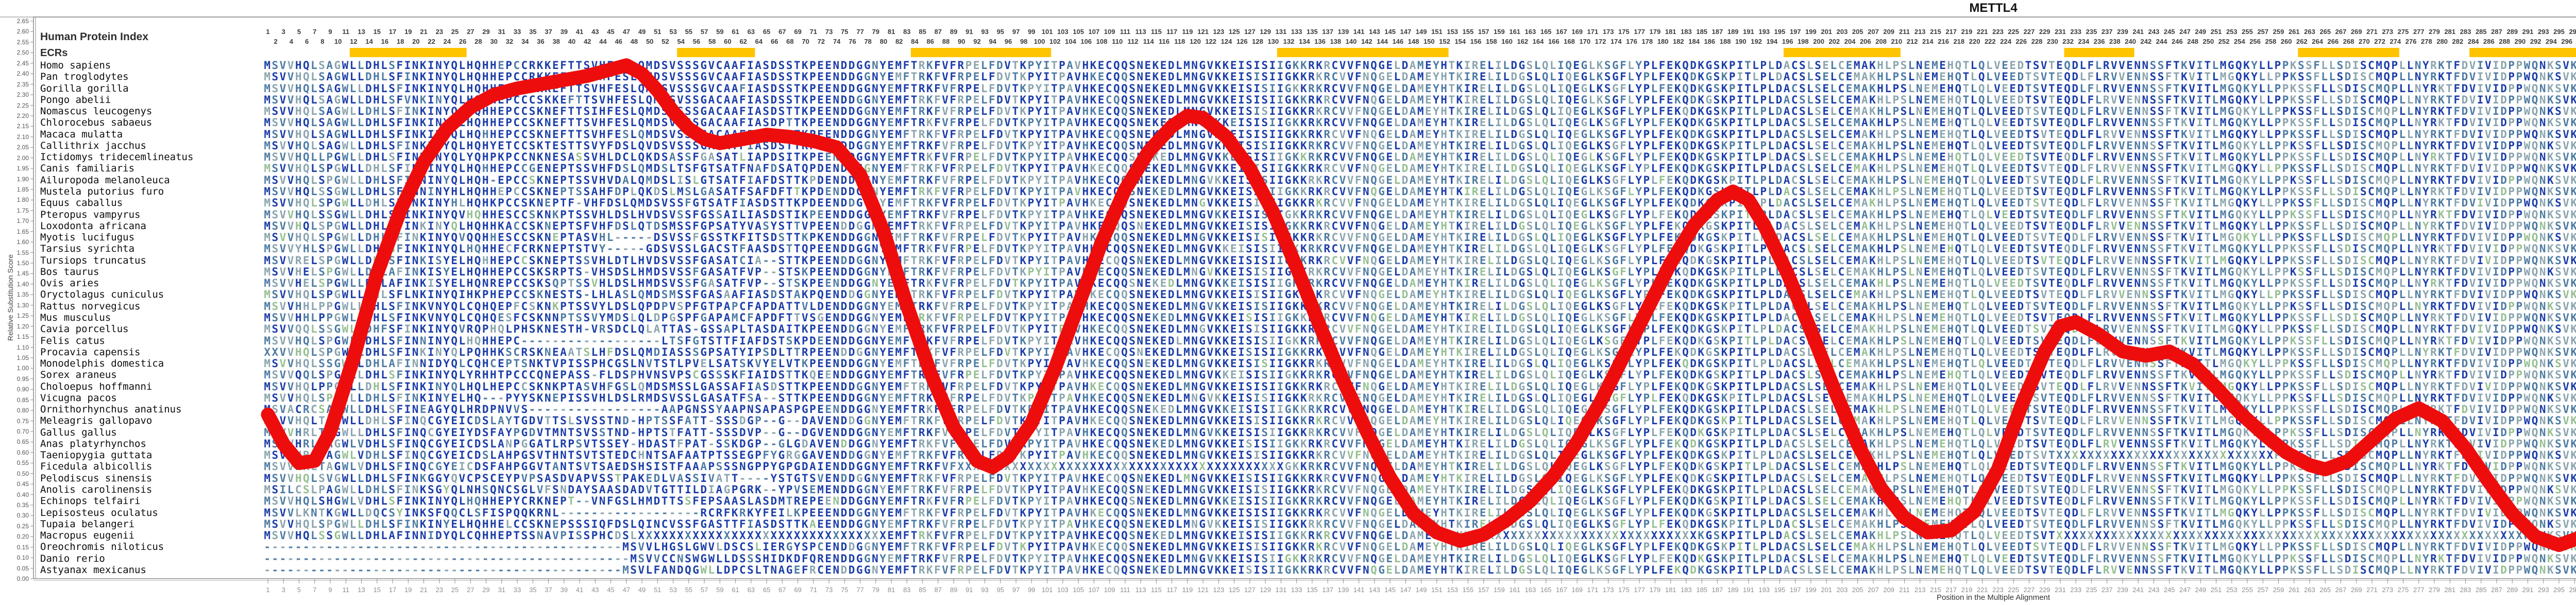 The width and height of the screenshot is (2576, 605). Describe the element at coordinates (1452, 590) in the screenshot. I see `ruler-label: 153` at that location.